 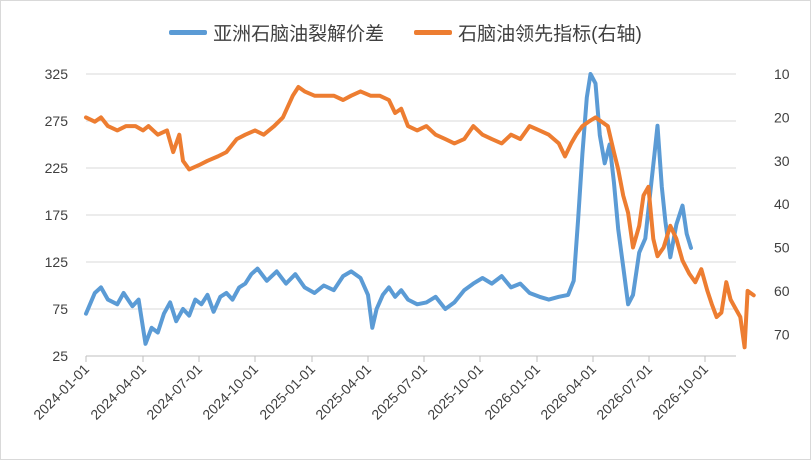 I want to click on x-tick-label: 2025-01-01, so click(x=287, y=392).